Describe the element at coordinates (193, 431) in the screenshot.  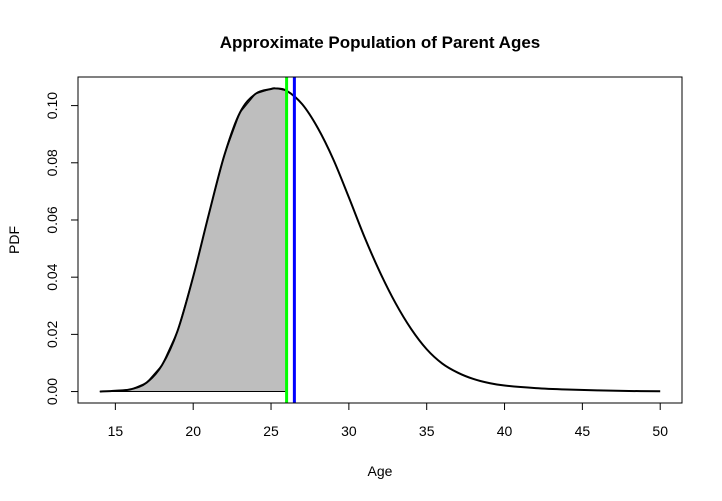
I see `x-tick-label: 20` at that location.